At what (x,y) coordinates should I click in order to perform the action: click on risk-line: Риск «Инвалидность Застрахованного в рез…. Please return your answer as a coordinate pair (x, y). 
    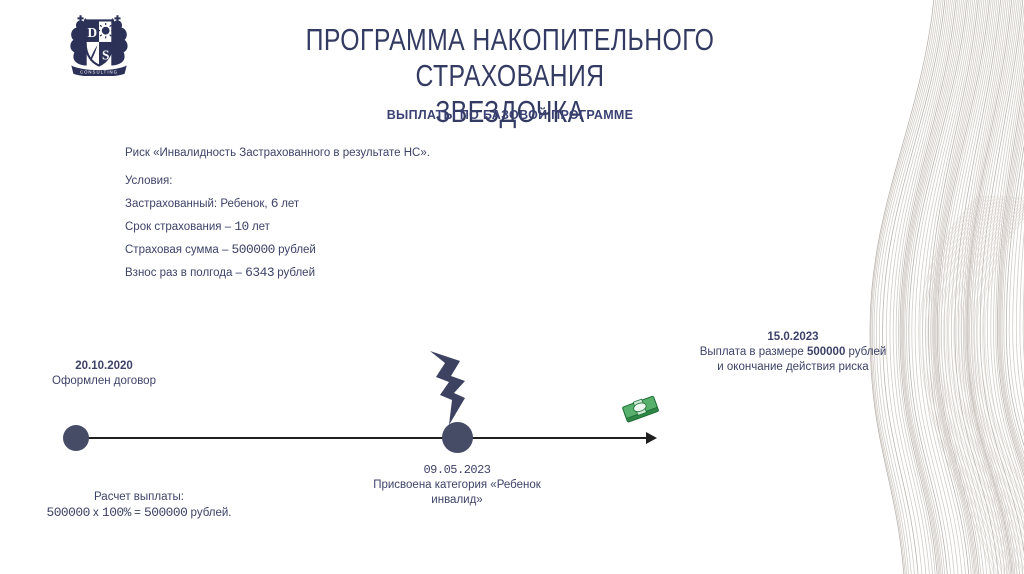
    Looking at the image, I should click on (277, 153).